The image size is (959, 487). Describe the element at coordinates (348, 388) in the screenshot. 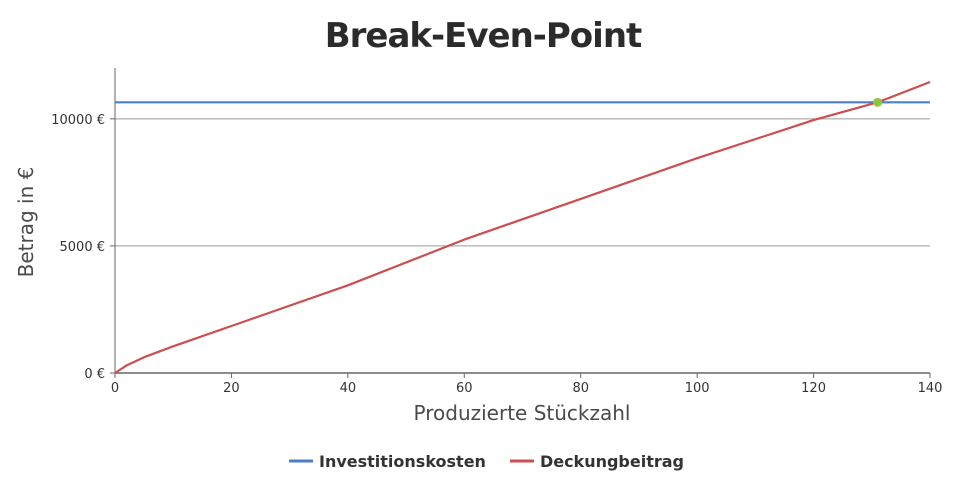

I see `x-tick-label-2: 40` at that location.